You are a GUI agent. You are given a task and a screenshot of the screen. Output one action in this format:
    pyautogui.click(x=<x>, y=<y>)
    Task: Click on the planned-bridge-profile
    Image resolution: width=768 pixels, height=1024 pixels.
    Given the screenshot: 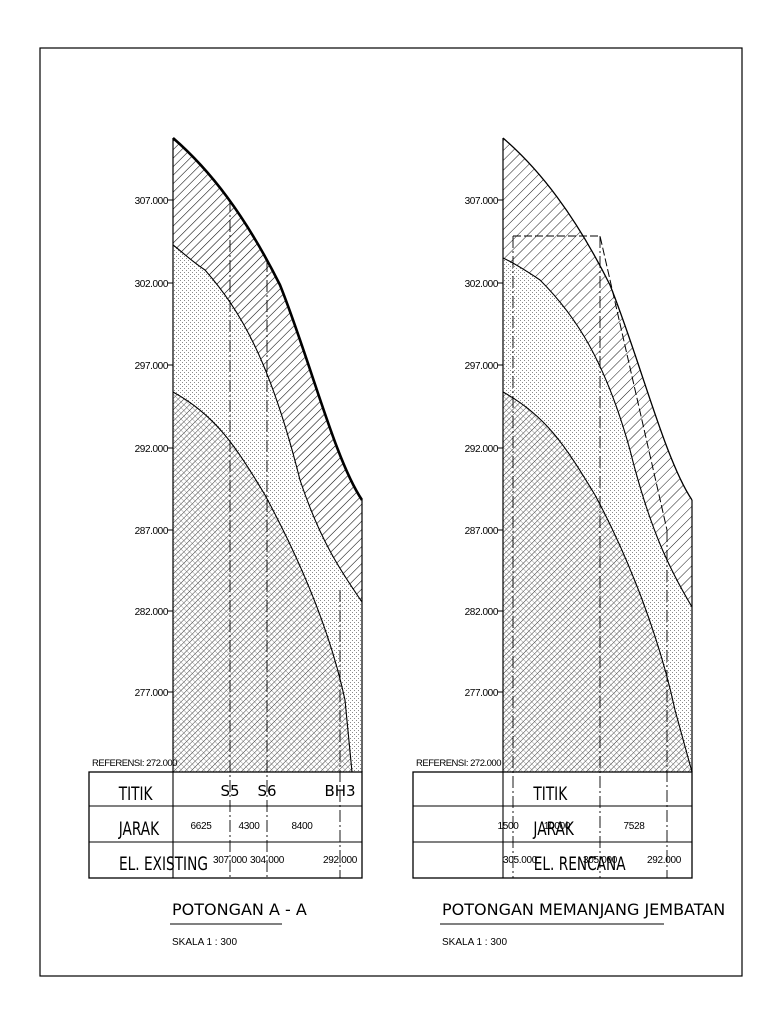 What is the action you would take?
    pyautogui.click(x=590, y=383)
    